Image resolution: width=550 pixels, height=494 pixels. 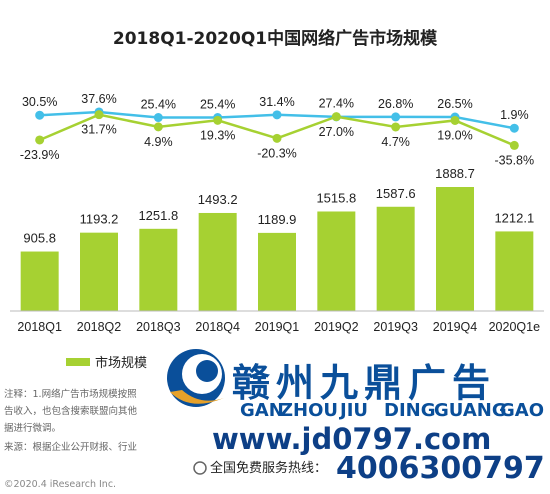 What do you see at coordinates (275, 38) in the screenshot?
I see `chart-title: 2018Q1-2020Q1中国网络广告市场规模` at bounding box center [275, 38].